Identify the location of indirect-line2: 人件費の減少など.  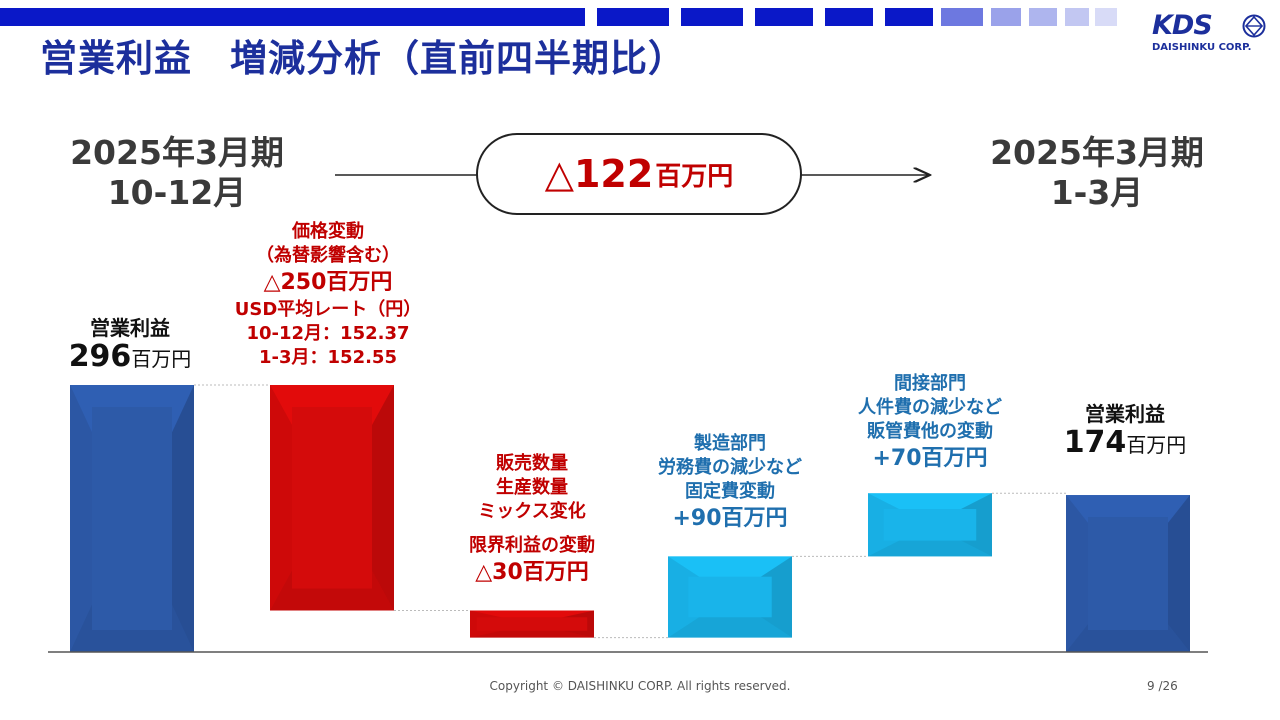
(930, 407).